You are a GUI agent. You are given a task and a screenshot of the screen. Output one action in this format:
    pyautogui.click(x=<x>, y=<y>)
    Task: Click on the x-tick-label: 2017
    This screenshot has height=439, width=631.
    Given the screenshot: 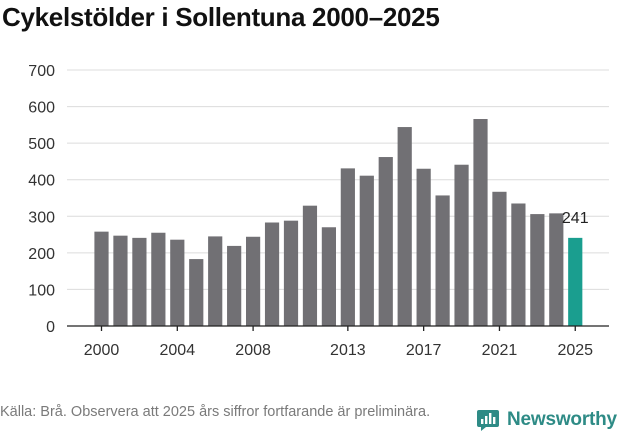 What is the action you would take?
    pyautogui.click(x=424, y=350)
    